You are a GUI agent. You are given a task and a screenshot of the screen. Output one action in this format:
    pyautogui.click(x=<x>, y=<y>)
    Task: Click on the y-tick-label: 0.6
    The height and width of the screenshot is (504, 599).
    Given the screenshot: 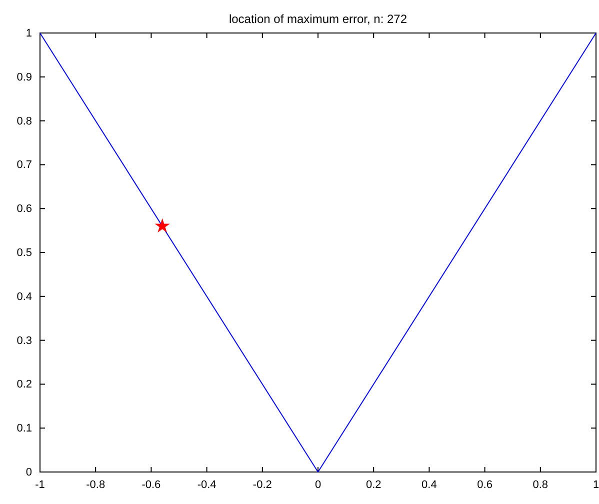 What is the action you would take?
    pyautogui.click(x=24, y=209)
    